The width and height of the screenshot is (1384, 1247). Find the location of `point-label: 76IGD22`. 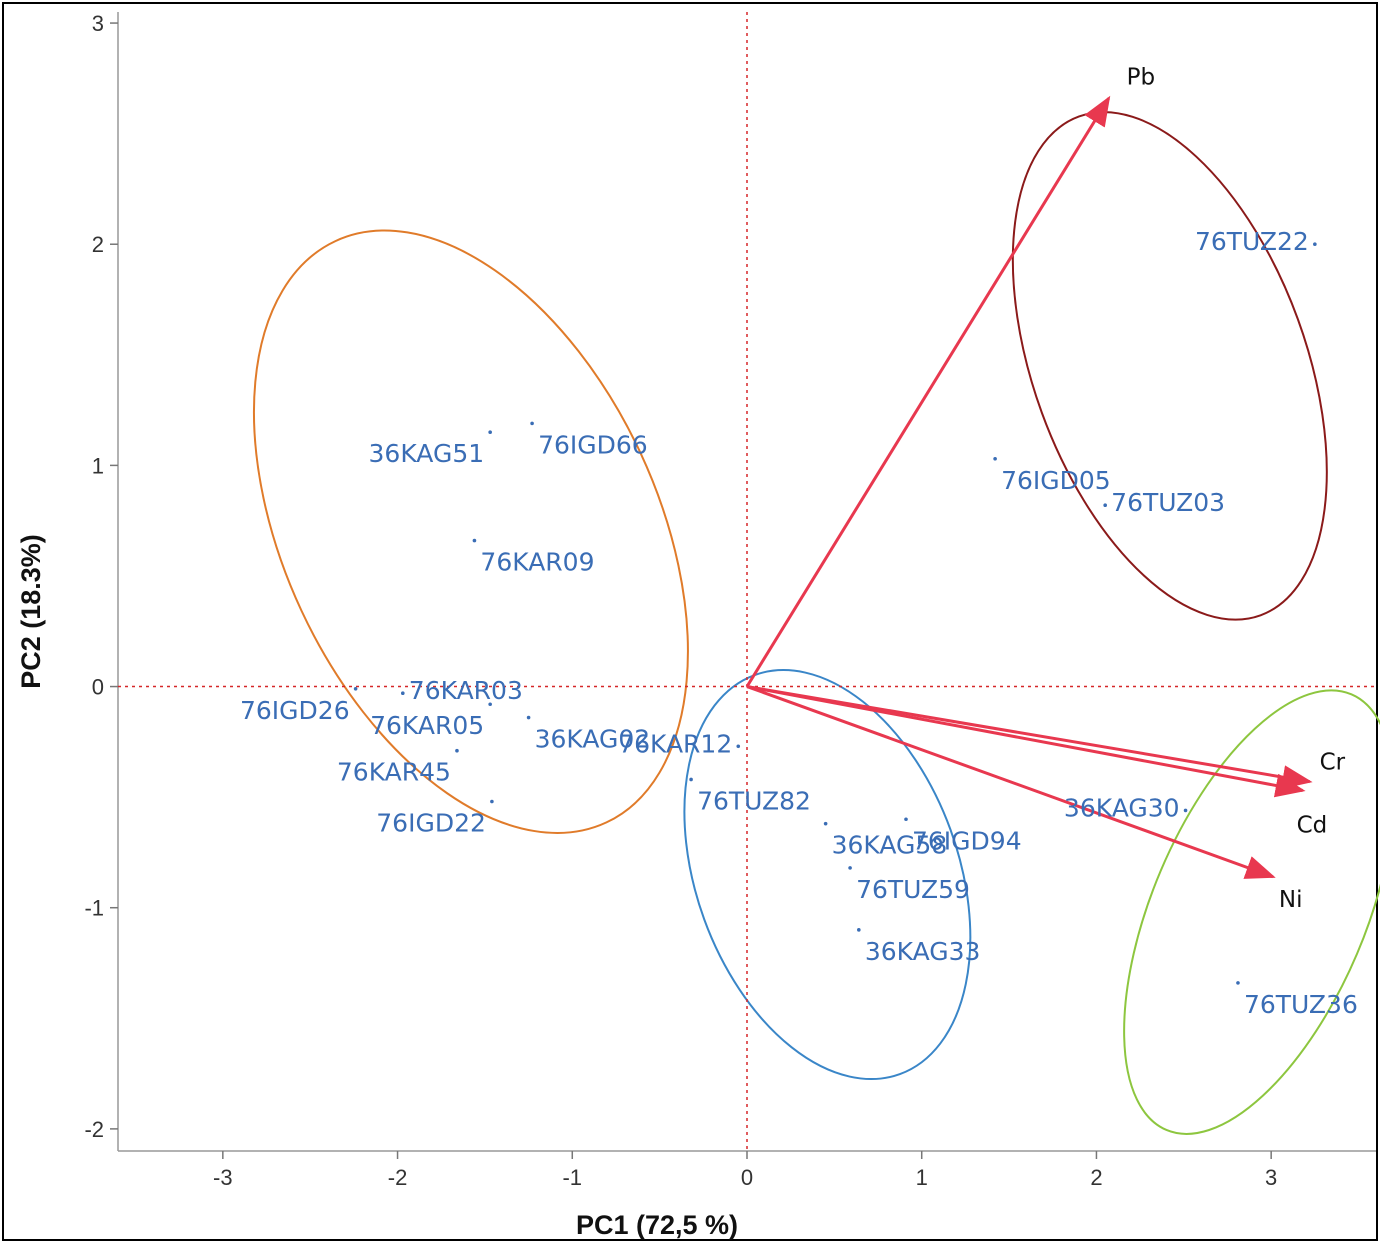

point-label: 76IGD22 is located at coordinates (431, 823).